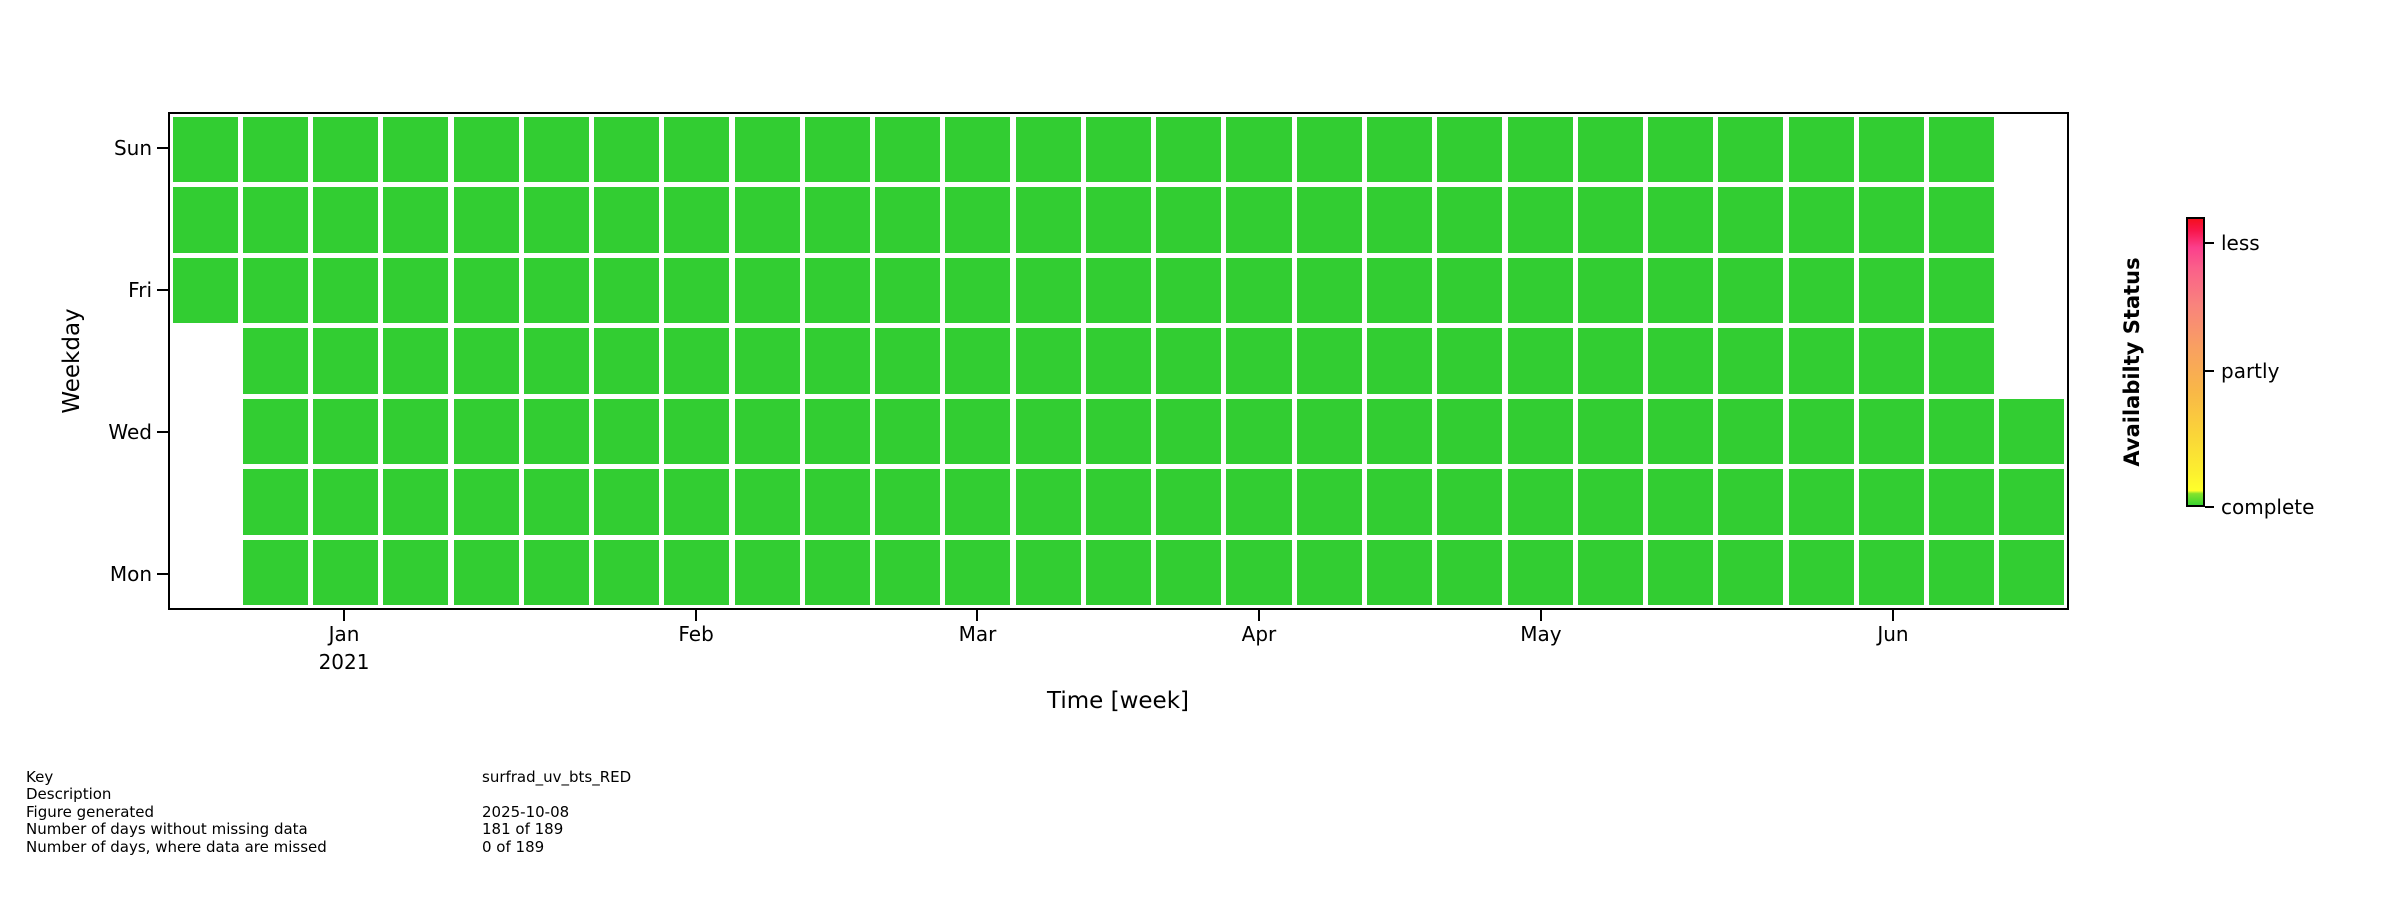 The width and height of the screenshot is (2400, 900). Describe the element at coordinates (513, 846) in the screenshot. I see `meta-value: 0 of 189` at that location.